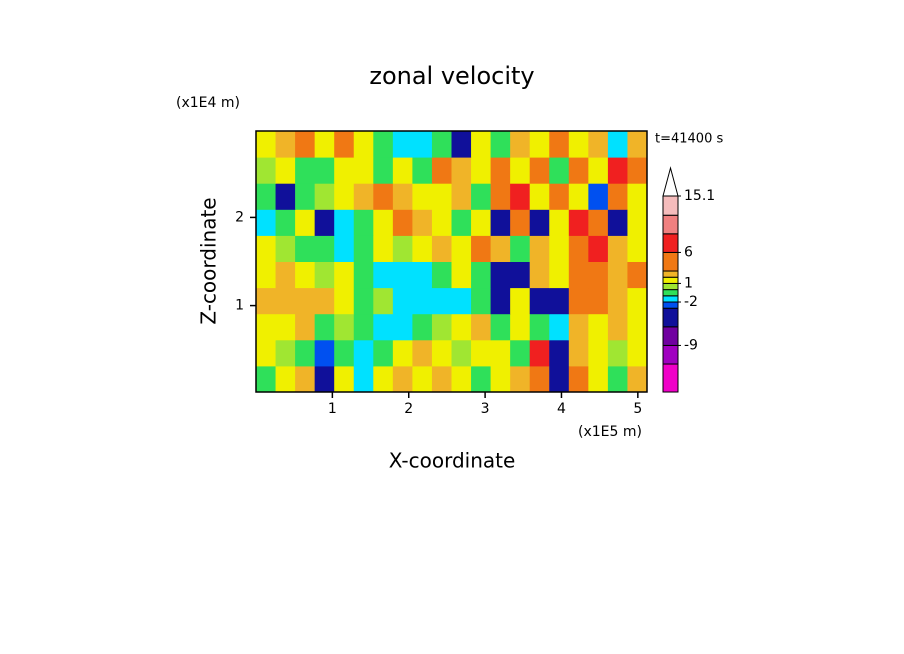 The image size is (904, 654). I want to click on x-tick-label: 4, so click(561, 409).